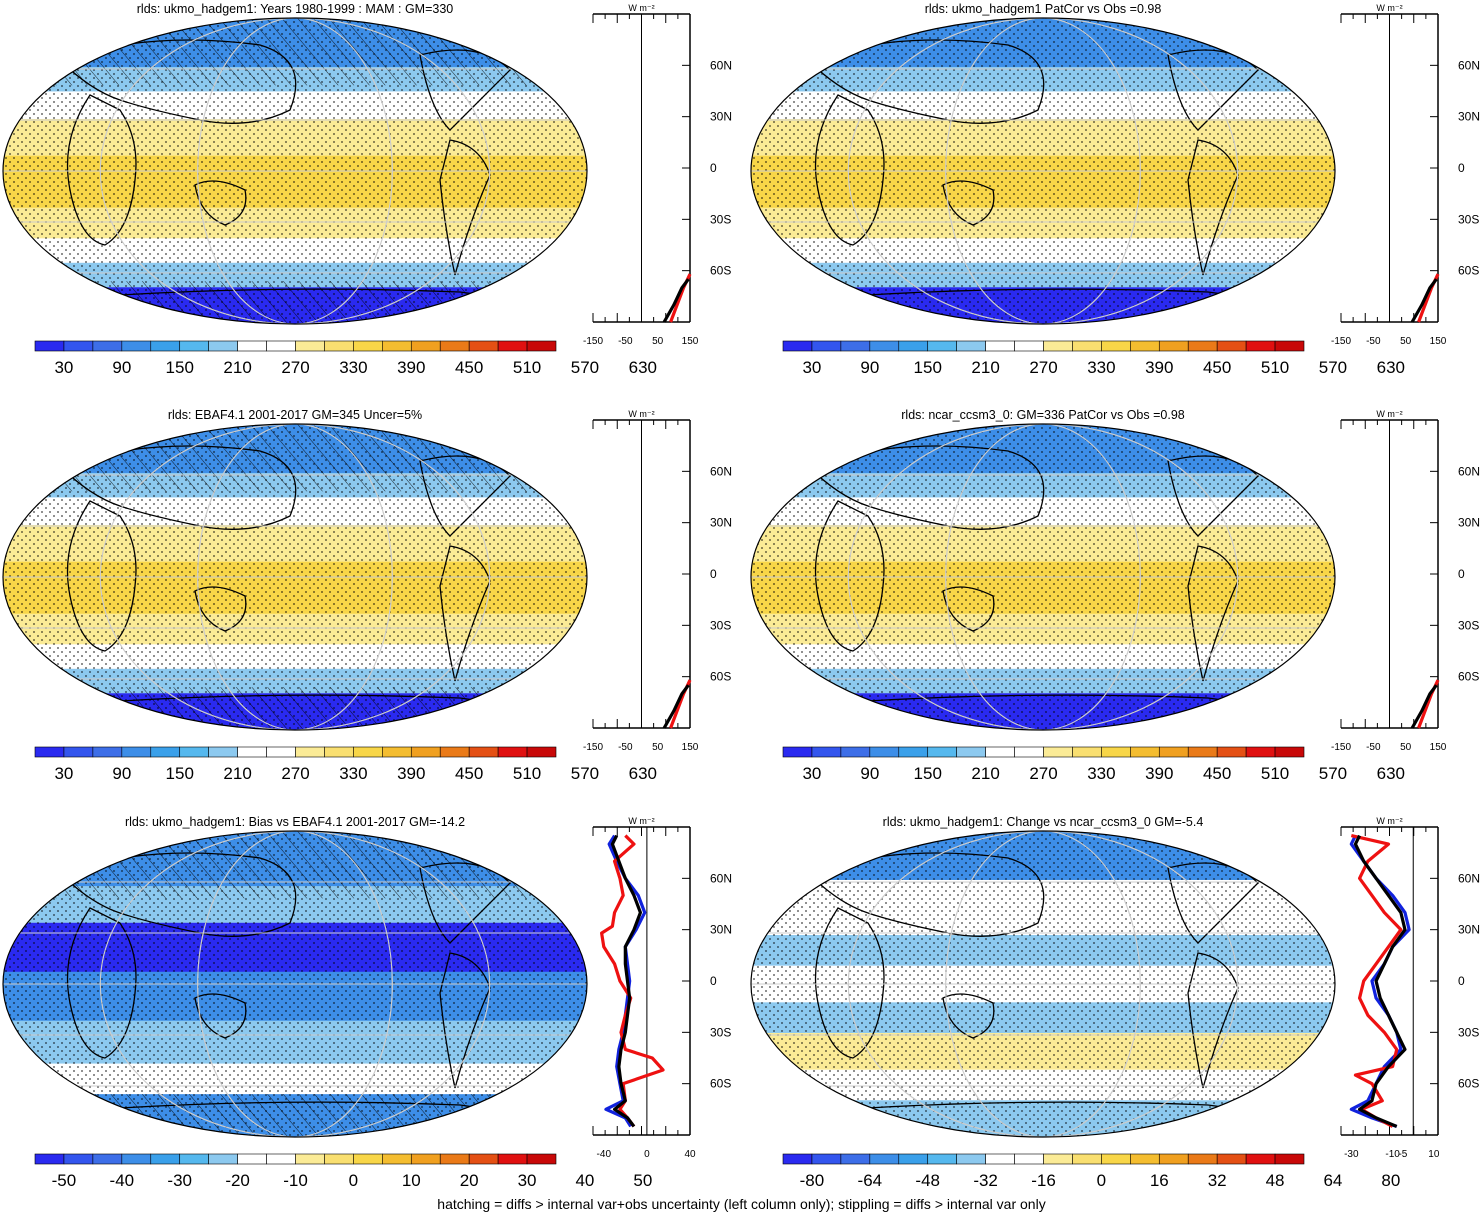 Image resolution: width=1483 pixels, height=1215 pixels. What do you see at coordinates (295, 415) in the screenshot?
I see `panel-title: rlds: EBAF4.1 2001-2017 GM=345 Uncer=5%` at bounding box center [295, 415].